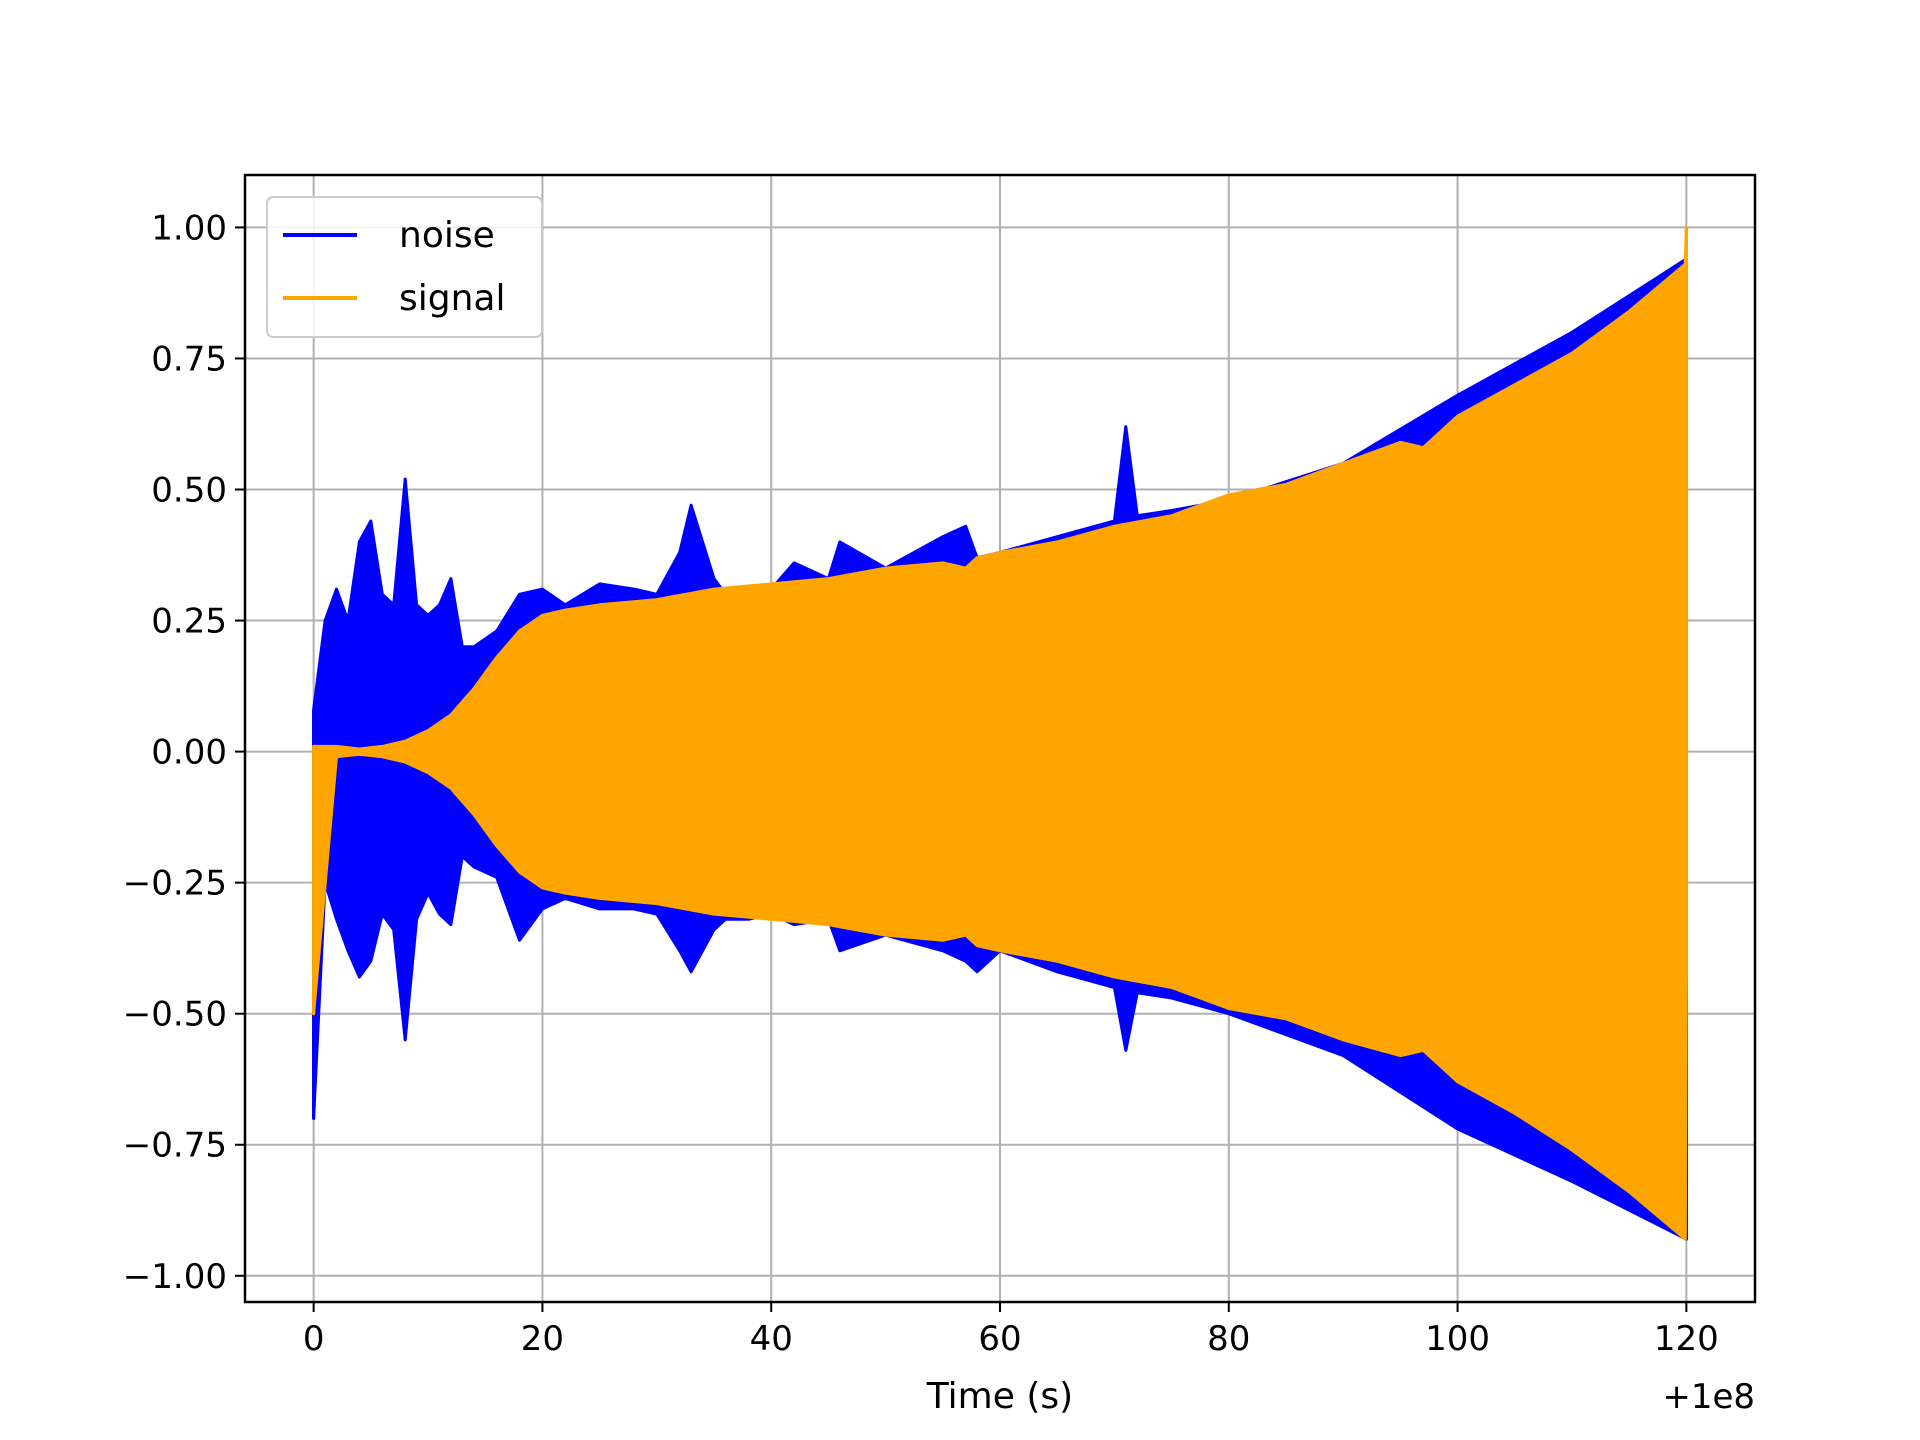  I want to click on legend-label-noise: noise, so click(447, 235).